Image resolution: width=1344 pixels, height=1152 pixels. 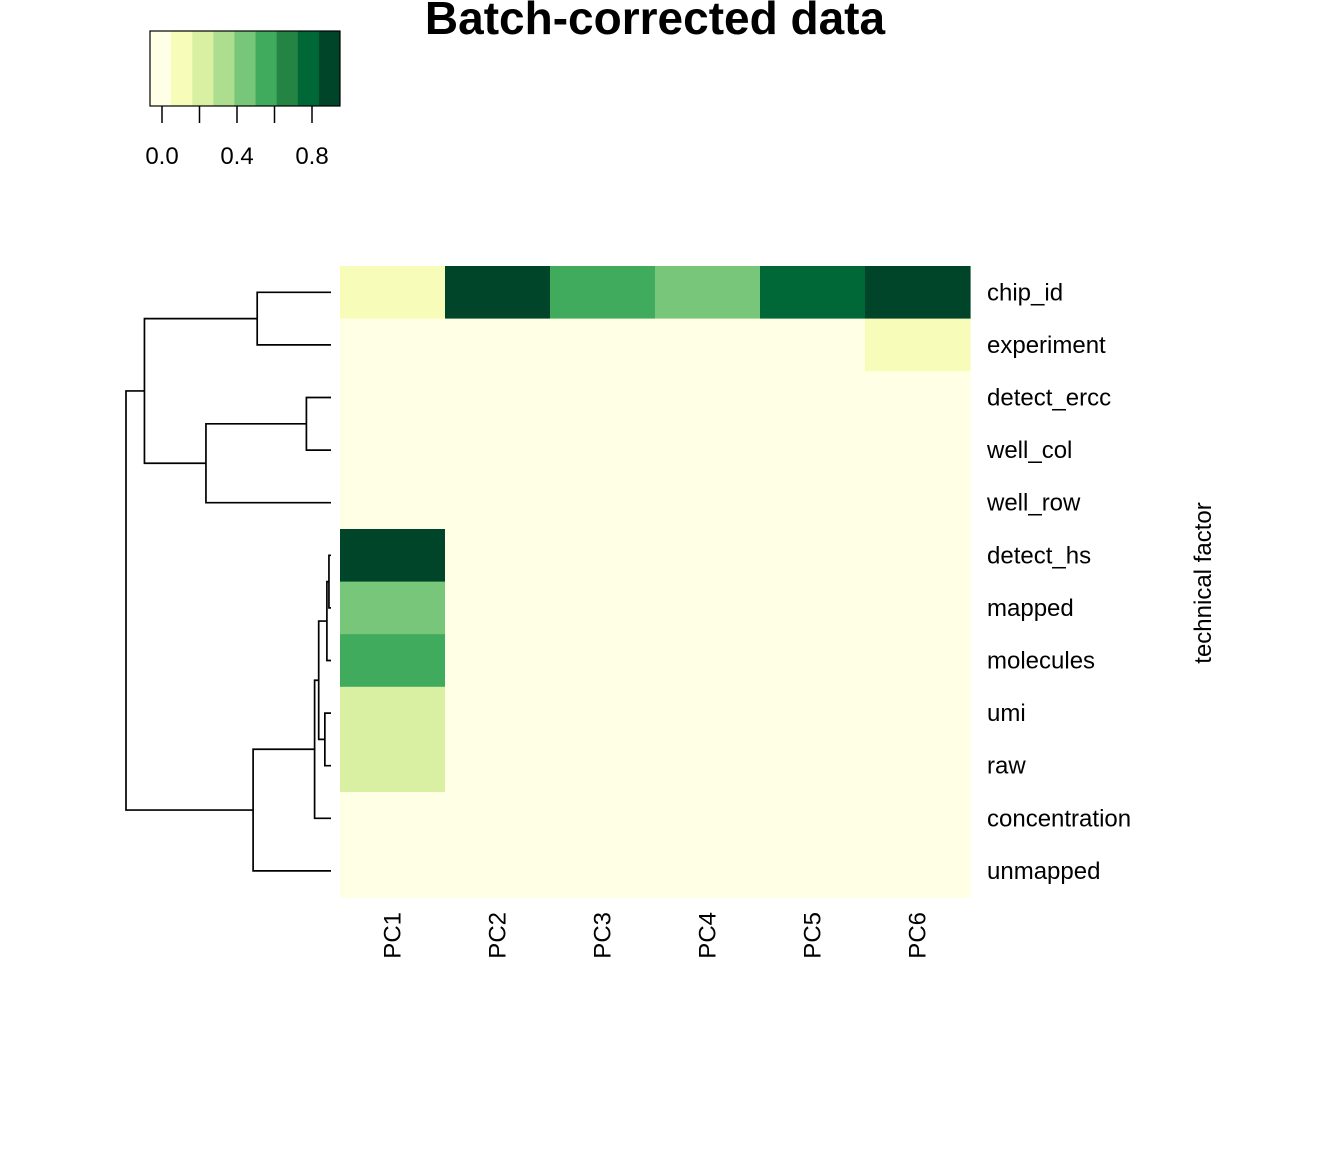 What do you see at coordinates (498, 450) in the screenshot?
I see `heatmap-cell-well_col-PC2` at bounding box center [498, 450].